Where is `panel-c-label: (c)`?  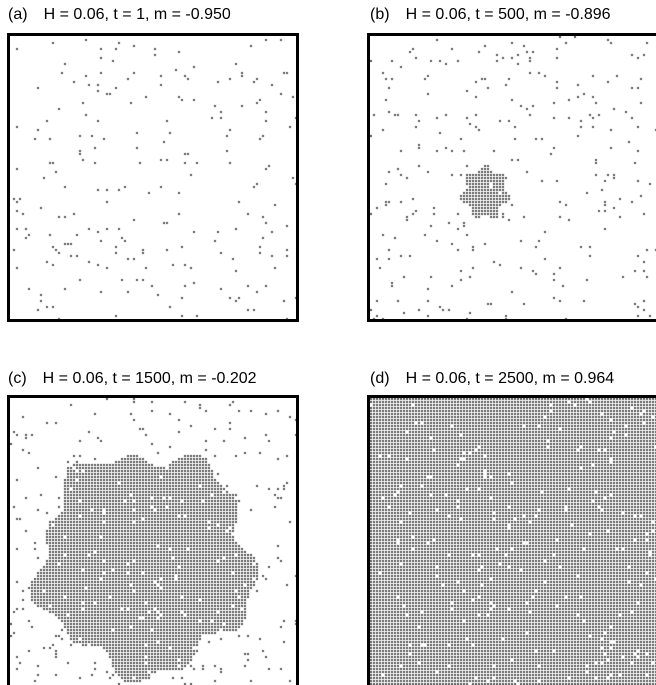 panel-c-label: (c) is located at coordinates (17, 378).